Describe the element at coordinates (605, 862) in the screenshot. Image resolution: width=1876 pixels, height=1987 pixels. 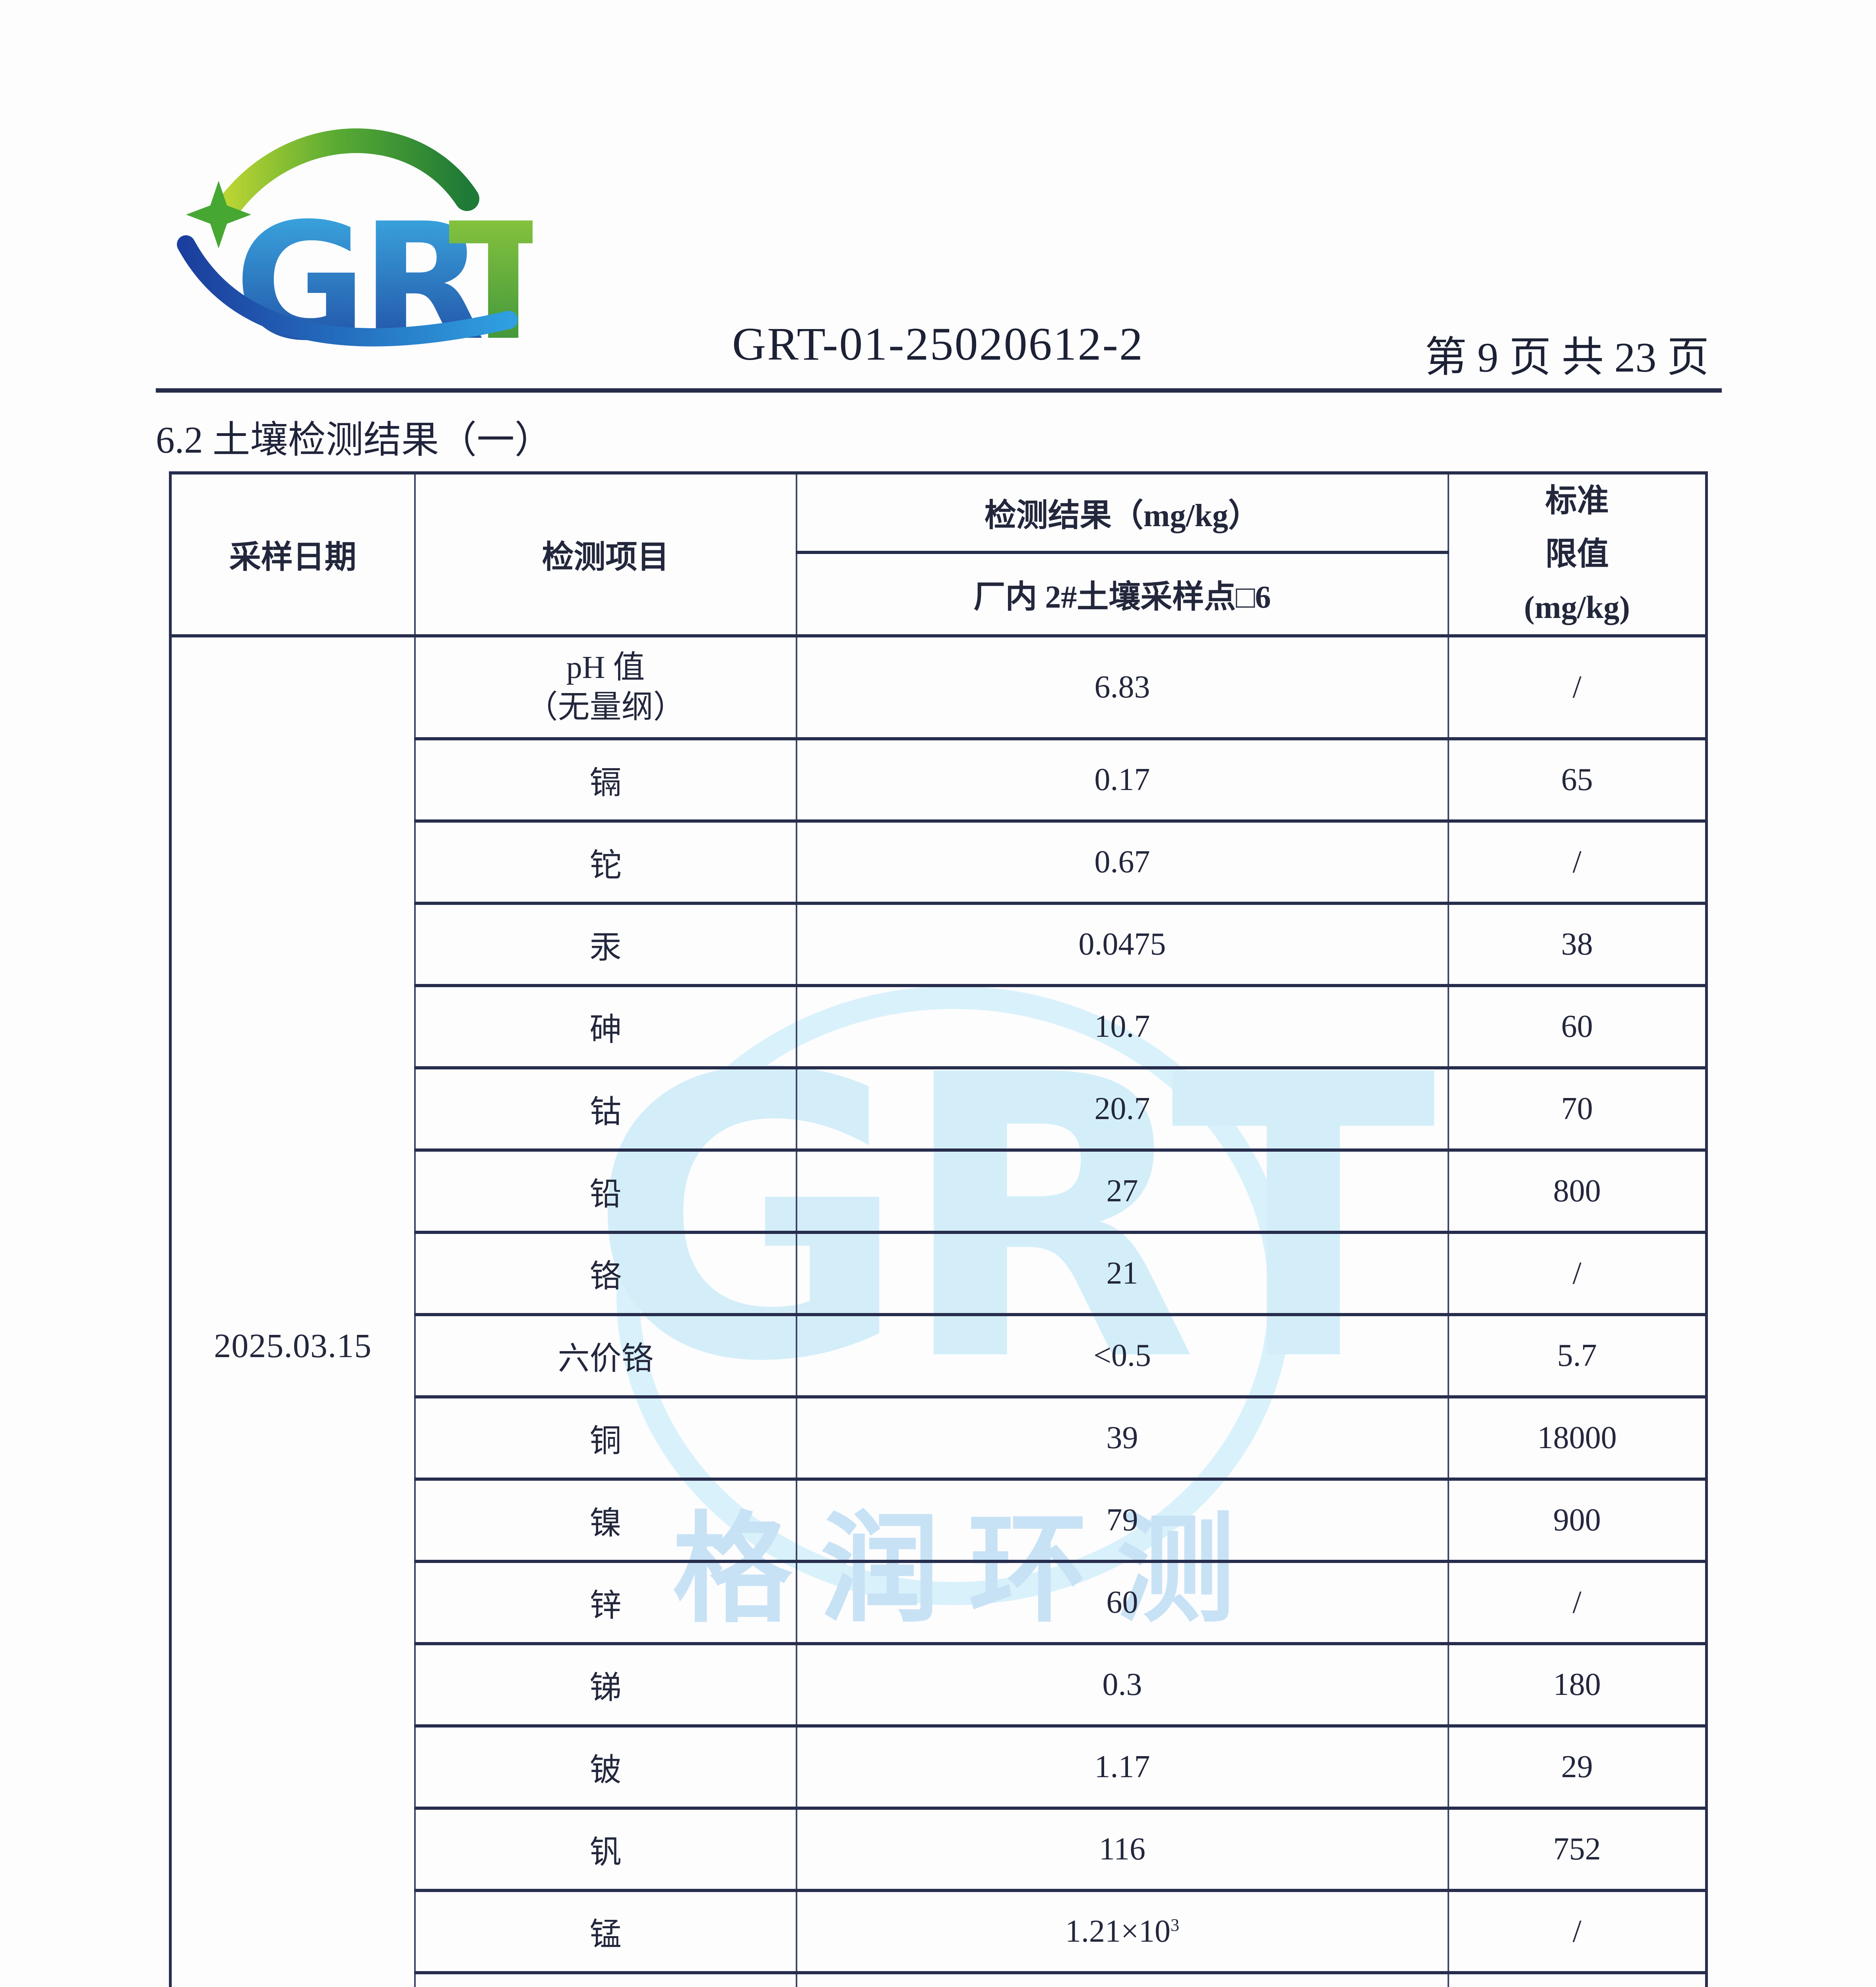
I see `item-cell: 铊` at that location.